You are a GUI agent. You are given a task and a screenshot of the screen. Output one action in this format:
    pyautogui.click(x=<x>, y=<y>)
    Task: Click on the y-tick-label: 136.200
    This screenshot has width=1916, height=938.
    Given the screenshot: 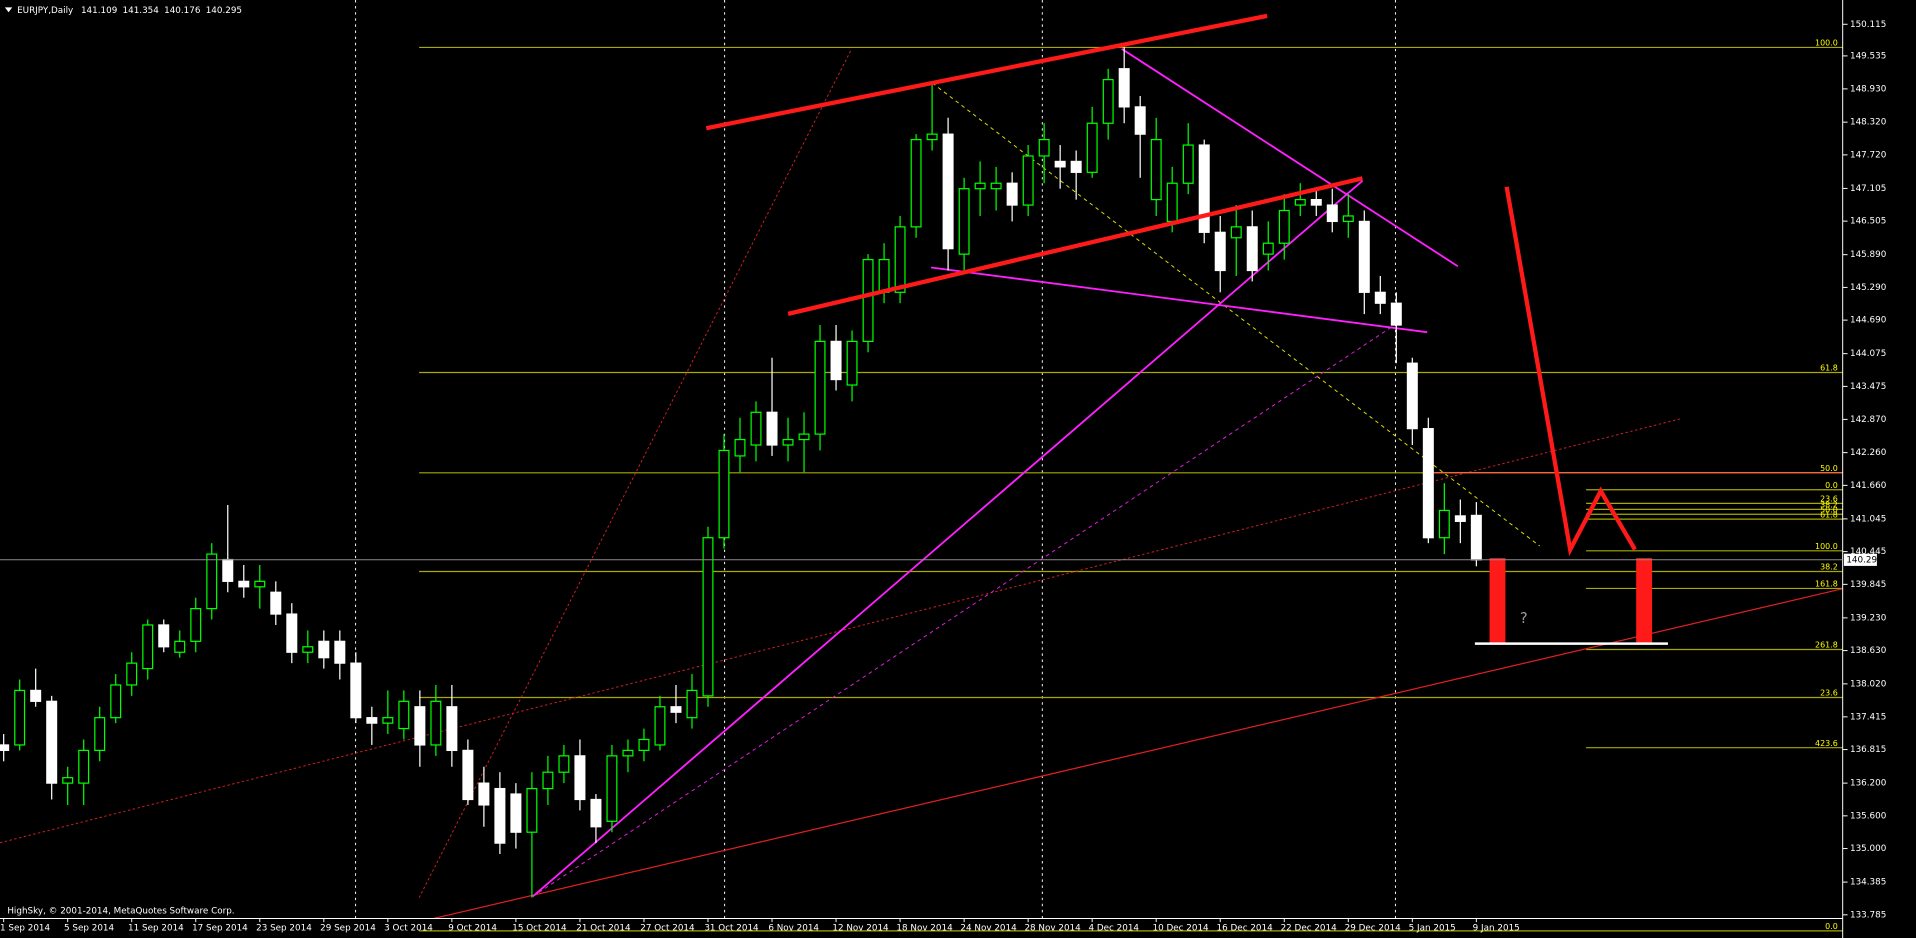 What is the action you would take?
    pyautogui.click(x=1868, y=784)
    